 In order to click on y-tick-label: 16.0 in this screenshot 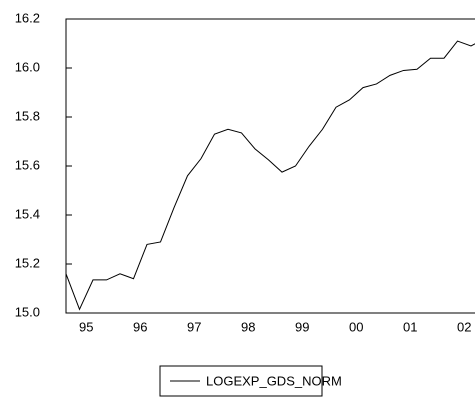, I will do `click(27, 66)`.